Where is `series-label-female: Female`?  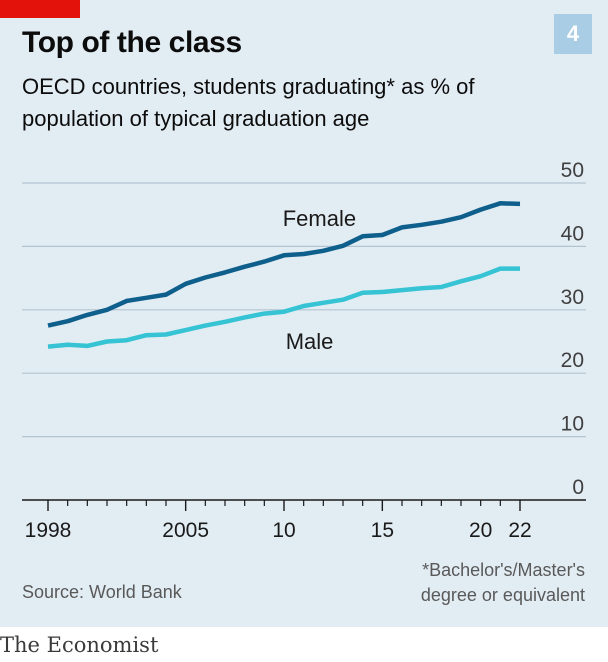 series-label-female: Female is located at coordinates (319, 218).